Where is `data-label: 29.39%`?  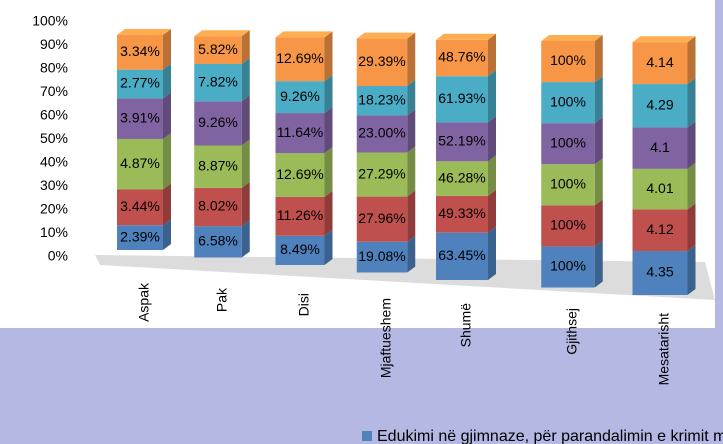 data-label: 29.39% is located at coordinates (381, 61).